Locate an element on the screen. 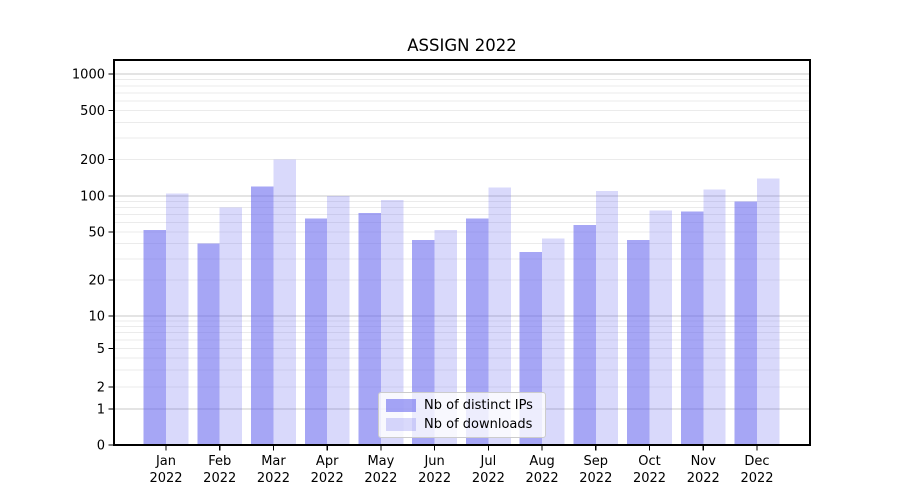  x-tick-label: Sep 2022 is located at coordinates (595, 470).